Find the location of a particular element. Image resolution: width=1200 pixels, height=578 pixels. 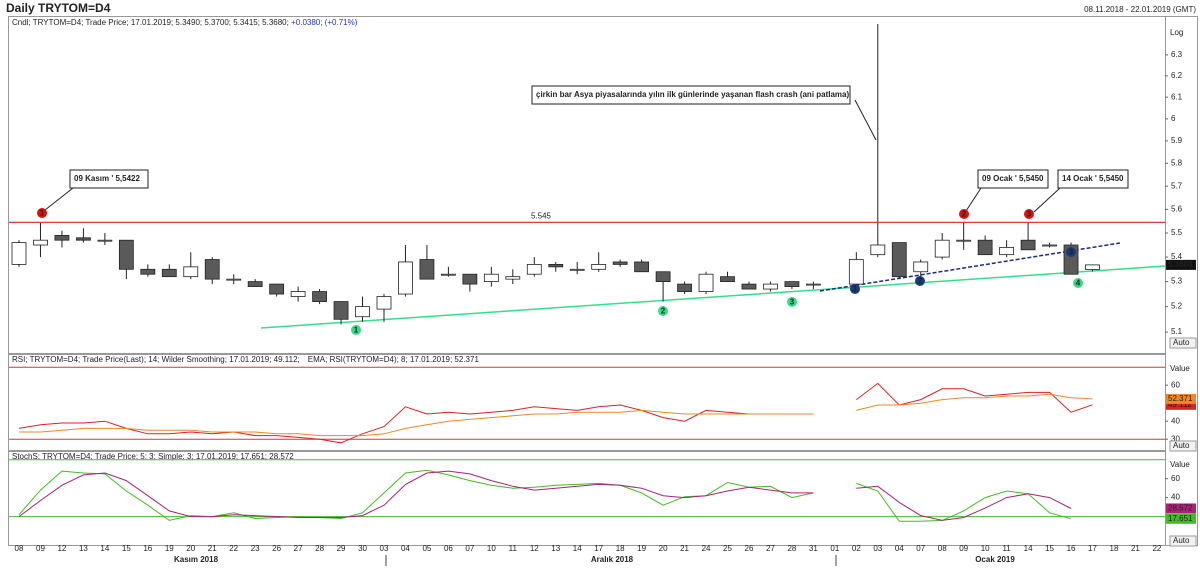

marker-label: 2 is located at coordinates (920, 281).